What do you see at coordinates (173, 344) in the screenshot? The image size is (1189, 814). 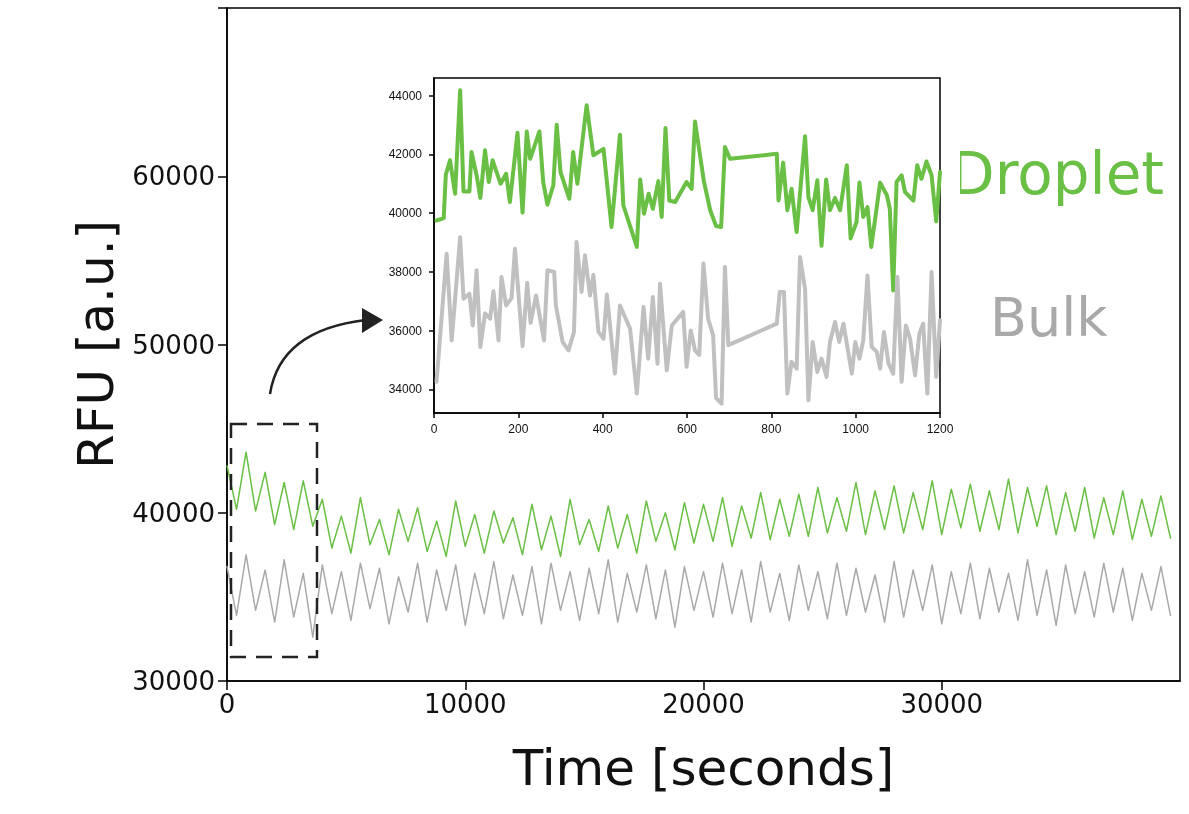 I see `y-tick-label: 50000` at bounding box center [173, 344].